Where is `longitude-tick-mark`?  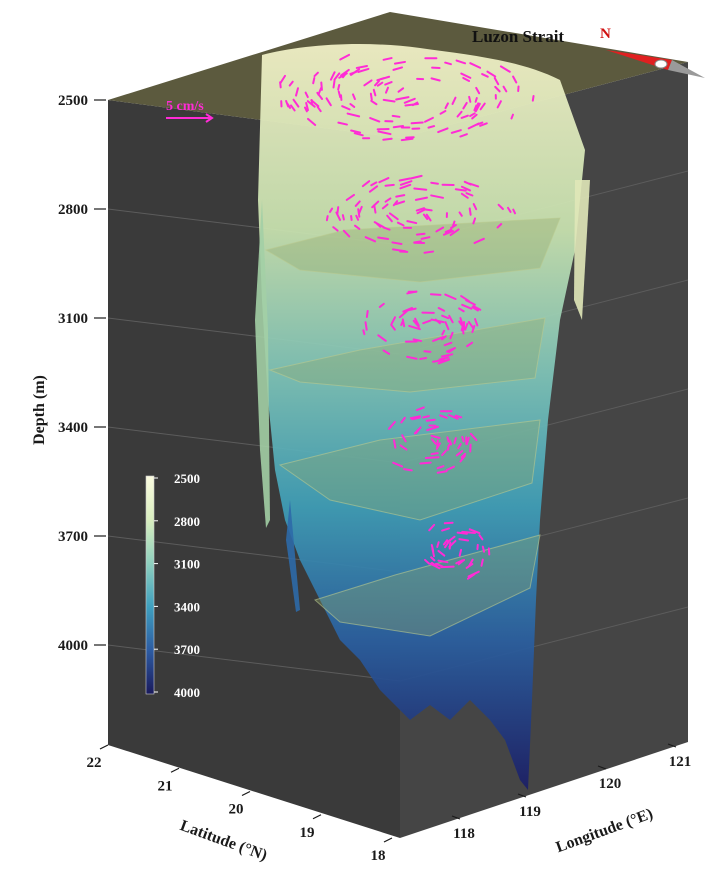
longitude-tick-mark is located at coordinates (602, 767).